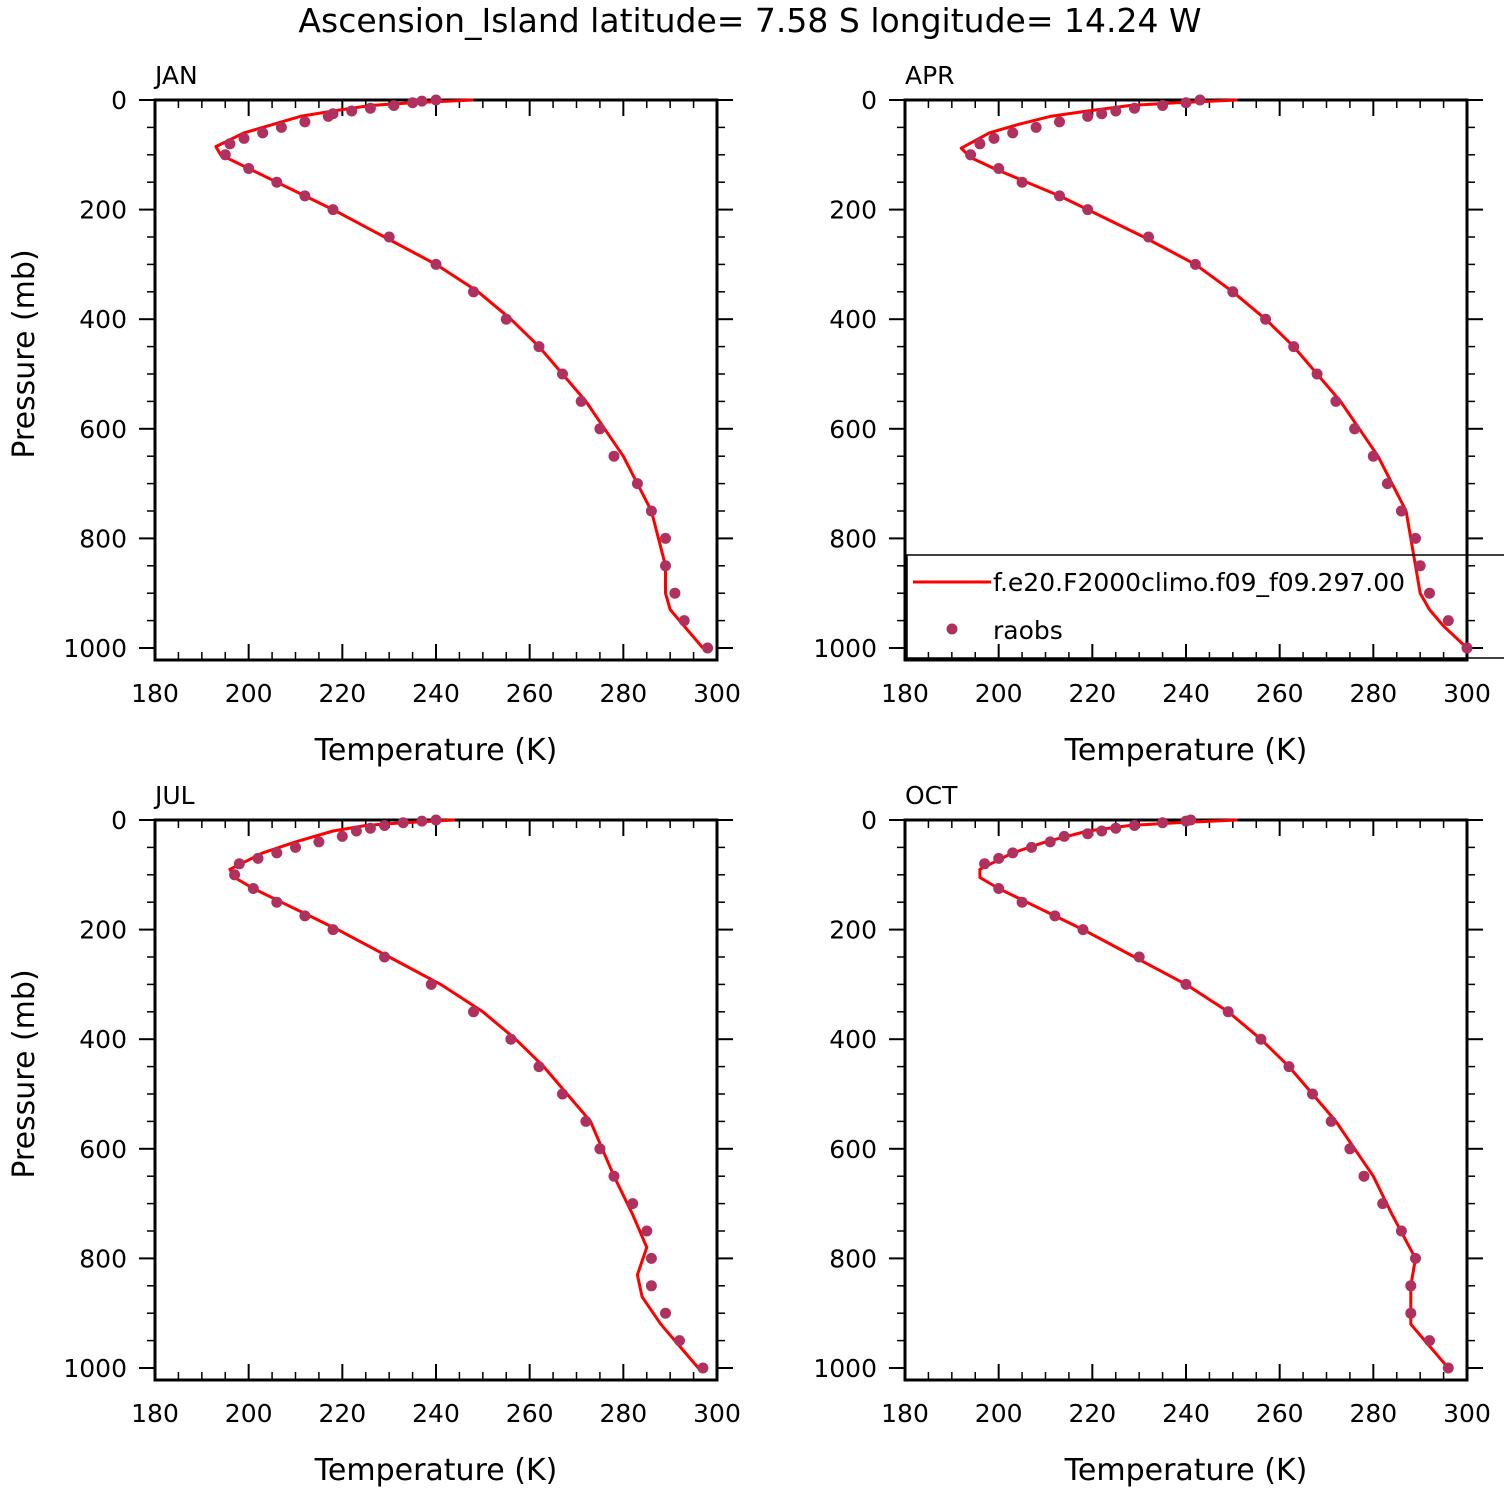 The height and width of the screenshot is (1492, 1504). Describe the element at coordinates (464, 1093) in the screenshot. I see `model-profile-line` at that location.